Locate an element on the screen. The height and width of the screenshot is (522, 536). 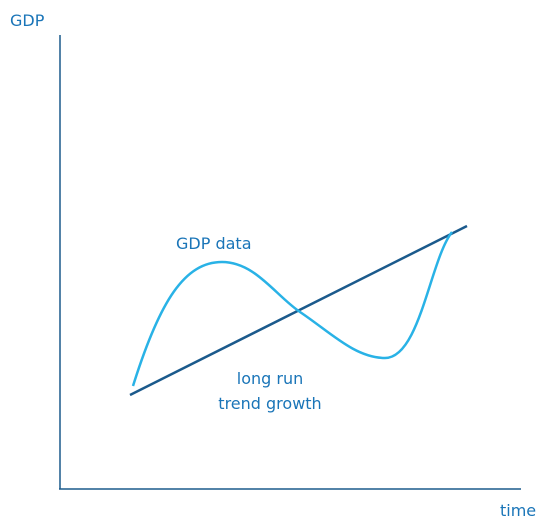
trend-label: trend growth is located at coordinates (269, 403).